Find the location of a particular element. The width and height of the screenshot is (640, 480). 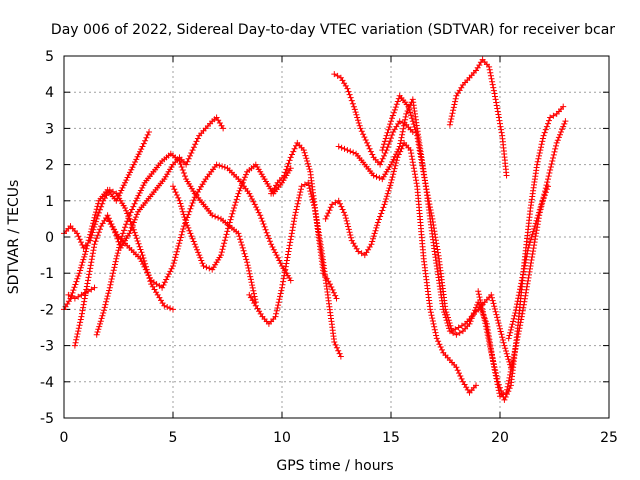

series-sat-d is located at coordinates (149, 231).